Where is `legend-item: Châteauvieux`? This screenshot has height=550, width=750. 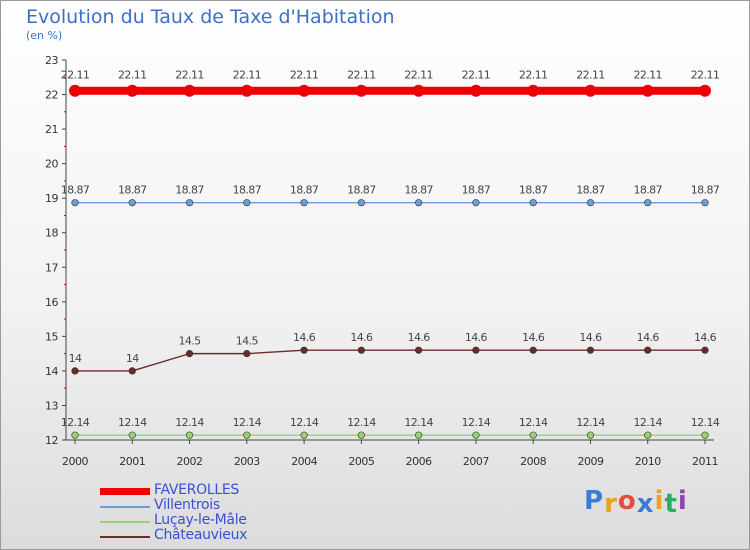 legend-item: Châteauvieux is located at coordinates (210, 535).